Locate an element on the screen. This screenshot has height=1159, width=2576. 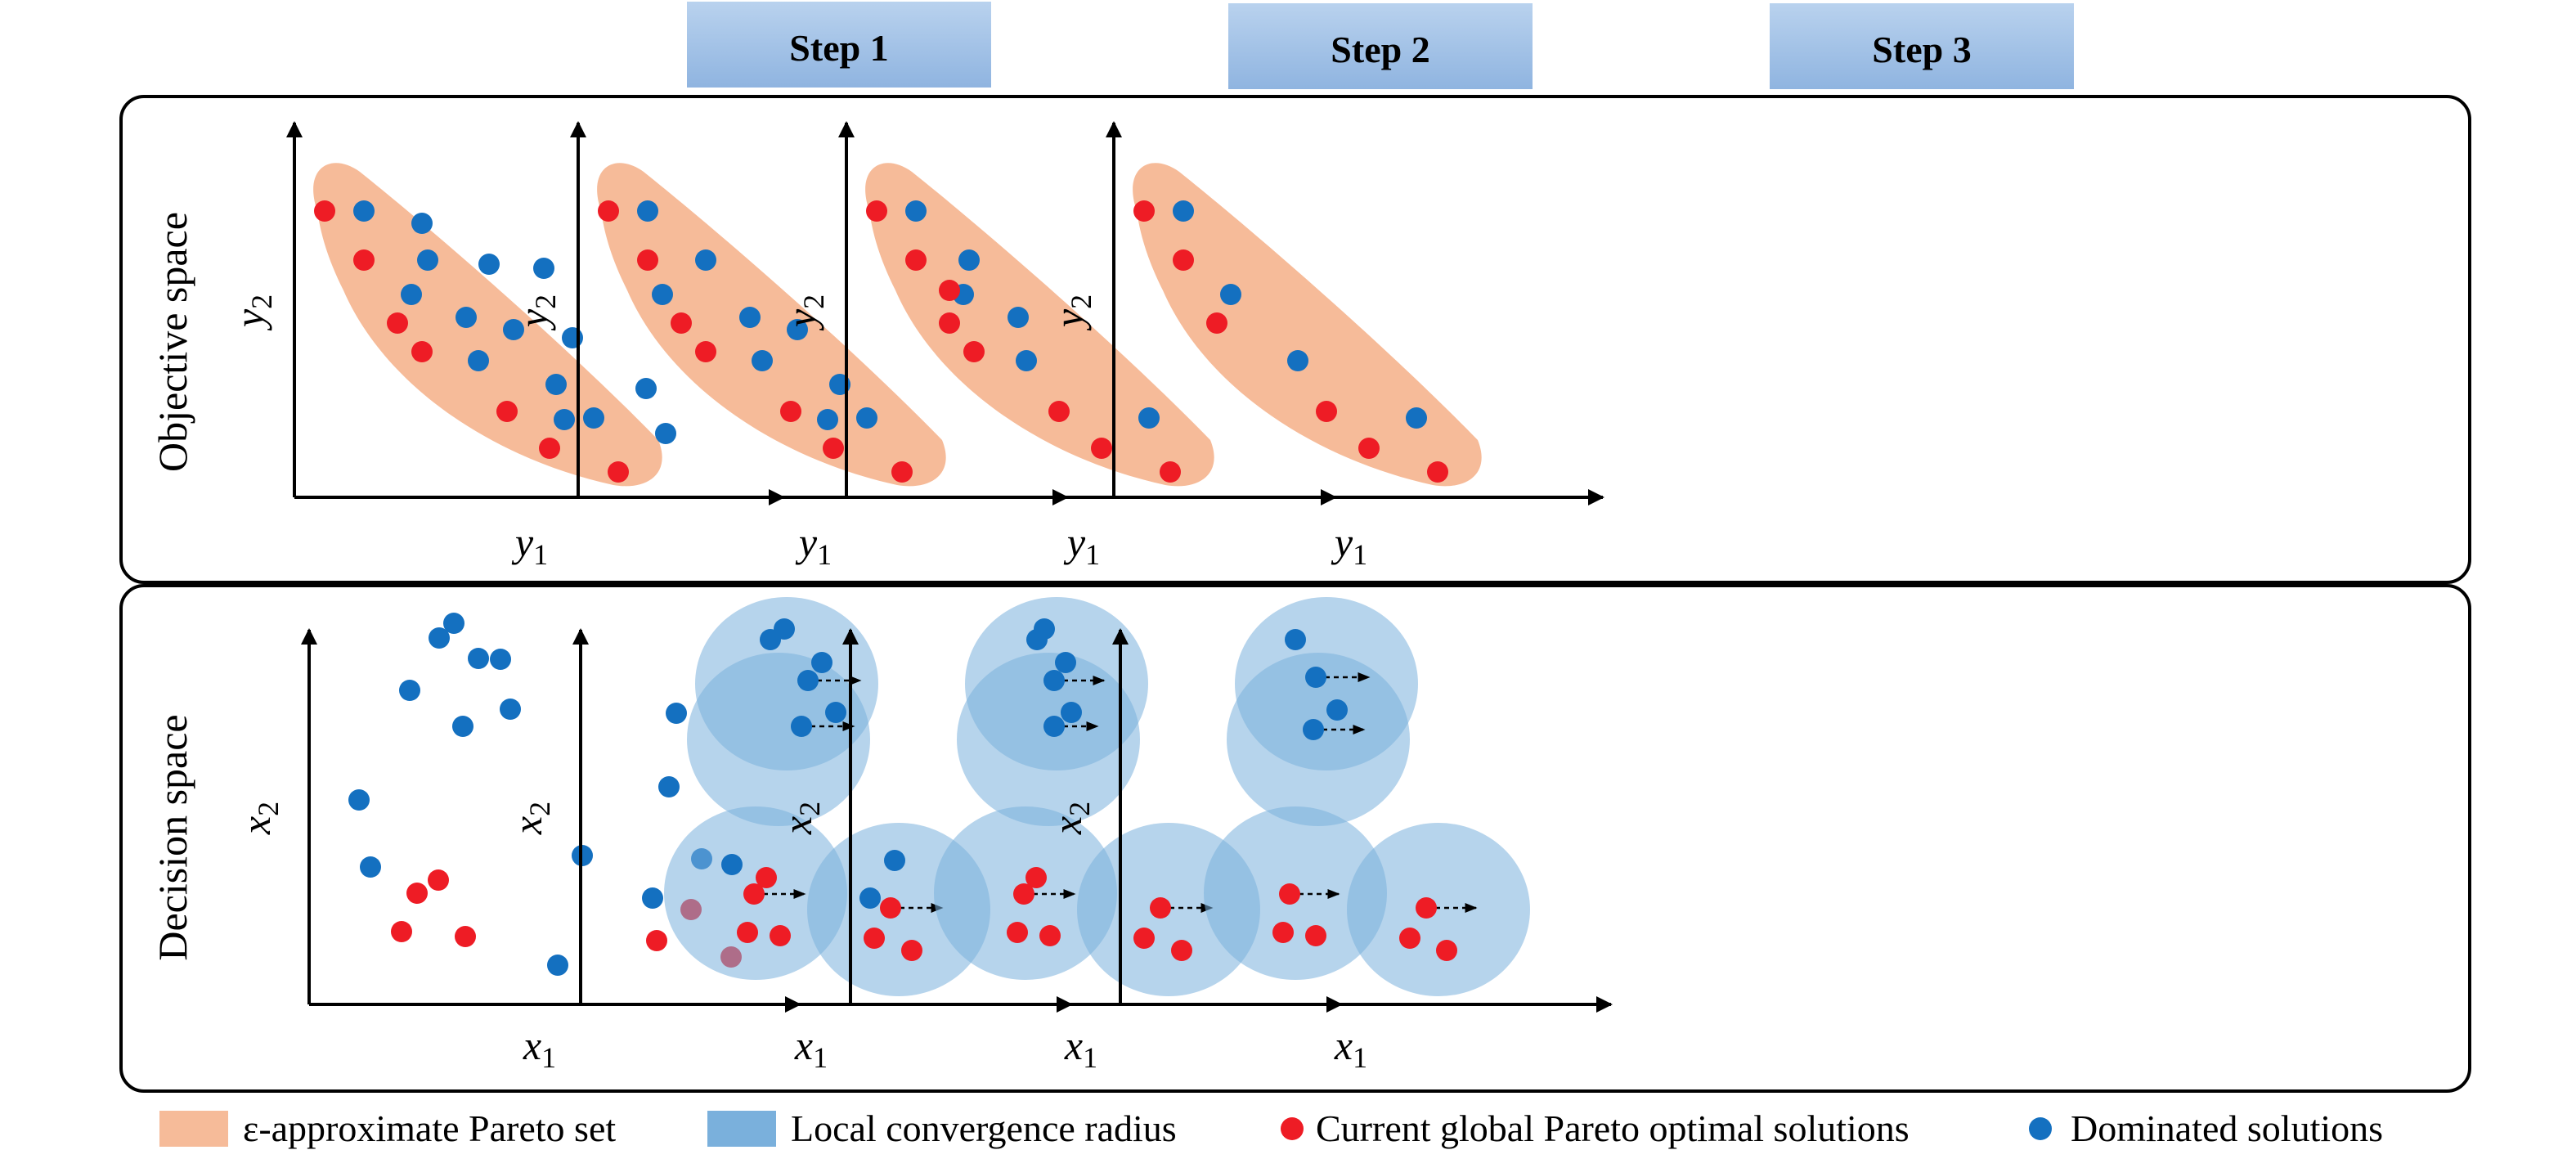
legend-item-radius: Local convergence radius is located at coordinates (942, 1128).